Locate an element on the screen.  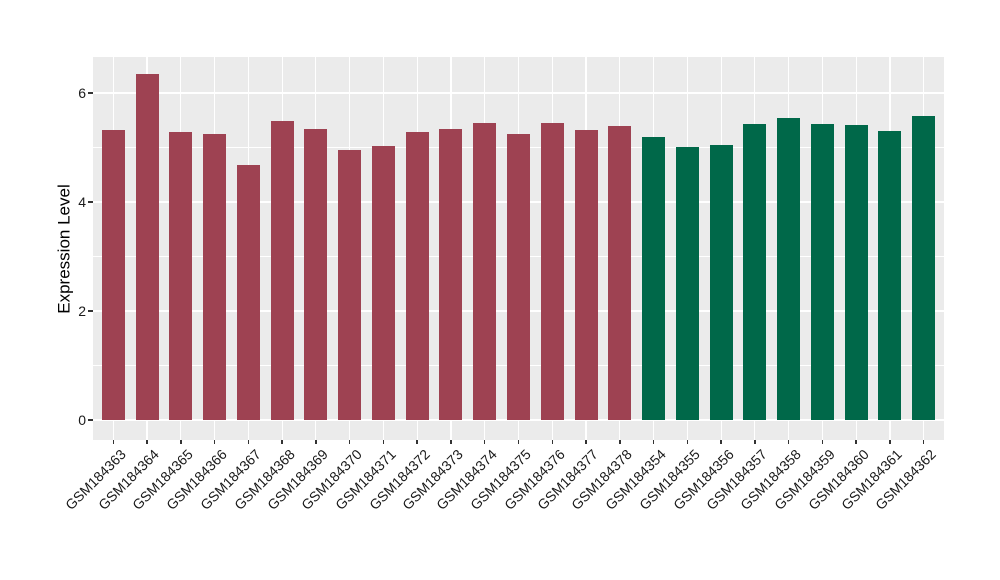
bar-GSM184359 is located at coordinates (822, 272).